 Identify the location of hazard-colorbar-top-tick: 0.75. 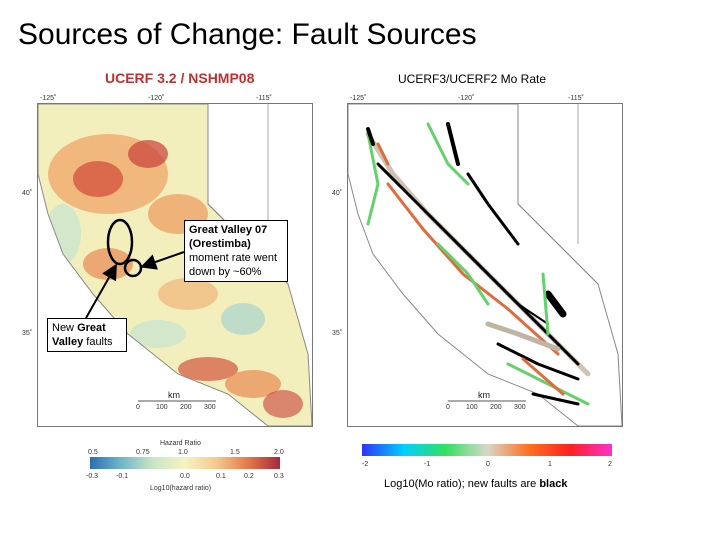
(143, 452).